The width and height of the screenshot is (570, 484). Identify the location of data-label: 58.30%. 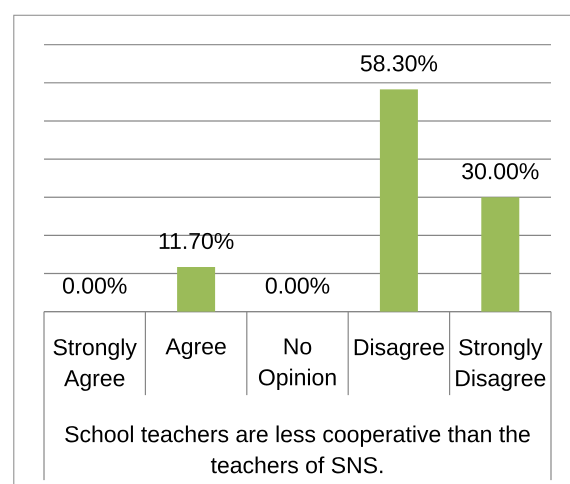
(399, 63).